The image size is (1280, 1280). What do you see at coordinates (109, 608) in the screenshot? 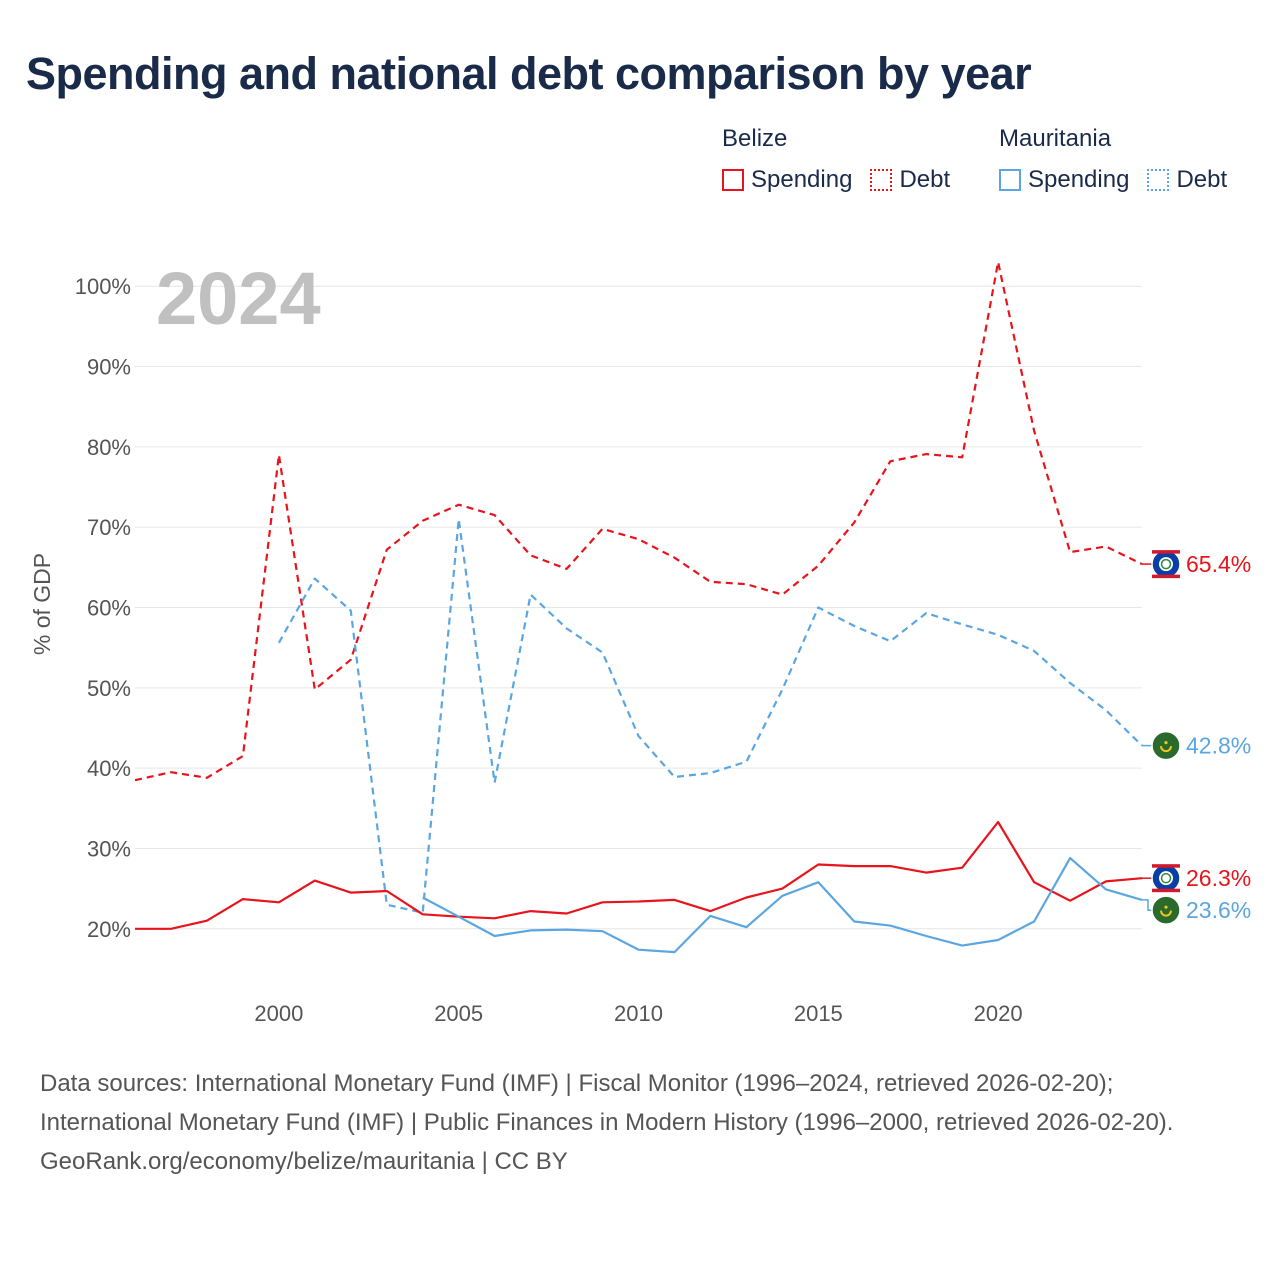
I see `y-tick-label-60: 60%` at bounding box center [109, 608].